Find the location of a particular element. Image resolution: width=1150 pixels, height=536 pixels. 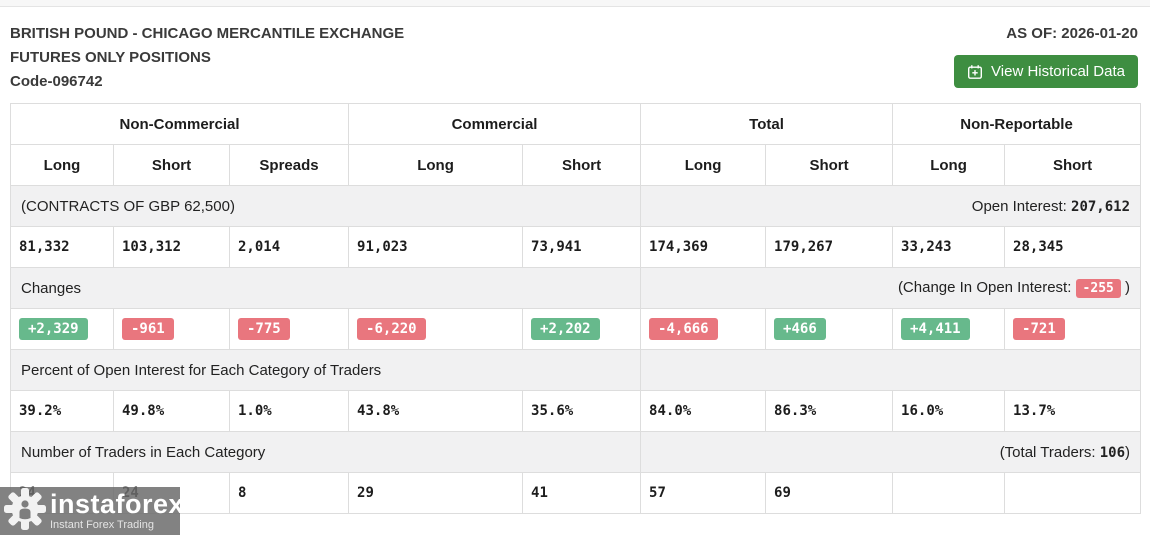

report-code: Code-096742 is located at coordinates (56, 81).